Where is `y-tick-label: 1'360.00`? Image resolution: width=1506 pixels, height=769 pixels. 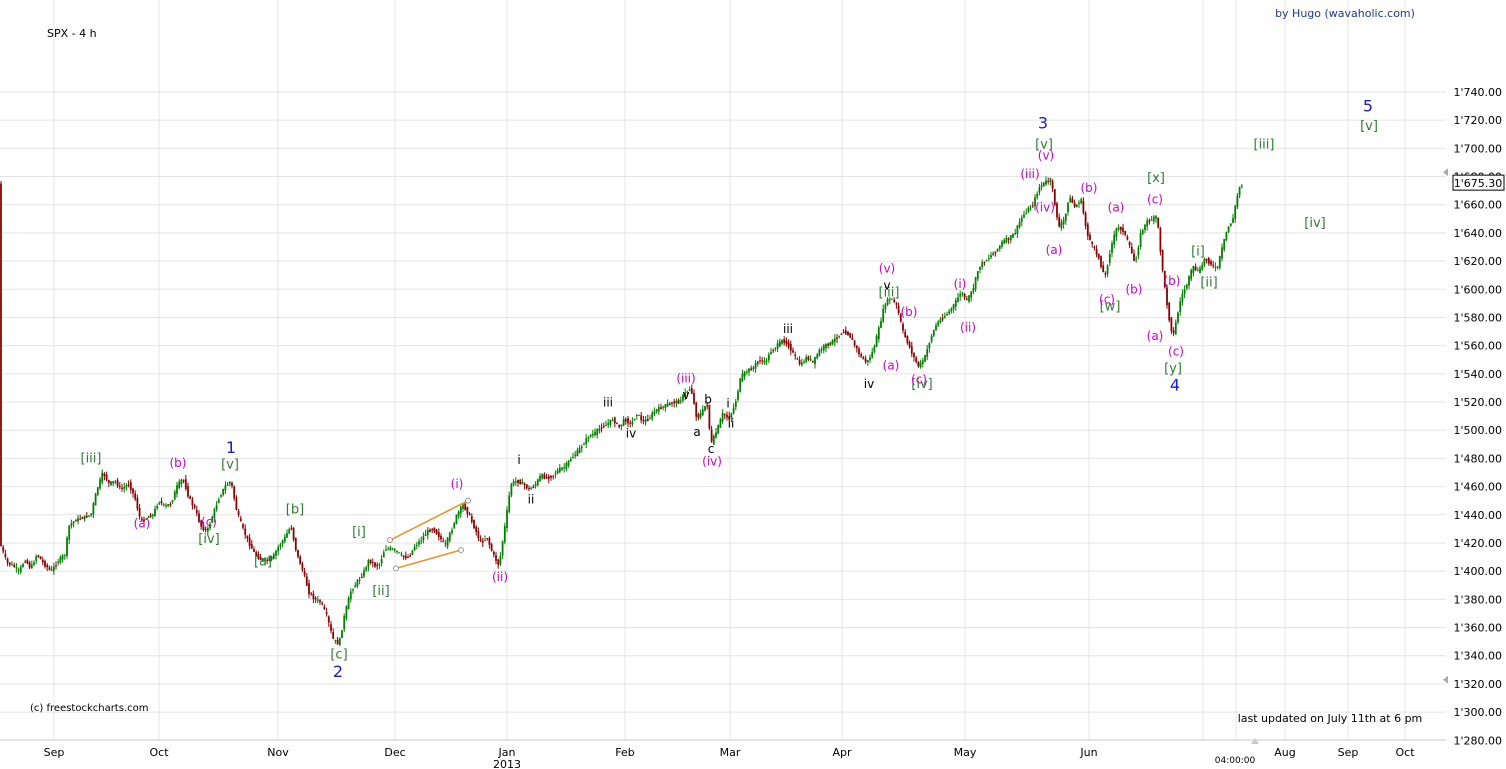
y-tick-label: 1'360.00 is located at coordinates (1477, 628).